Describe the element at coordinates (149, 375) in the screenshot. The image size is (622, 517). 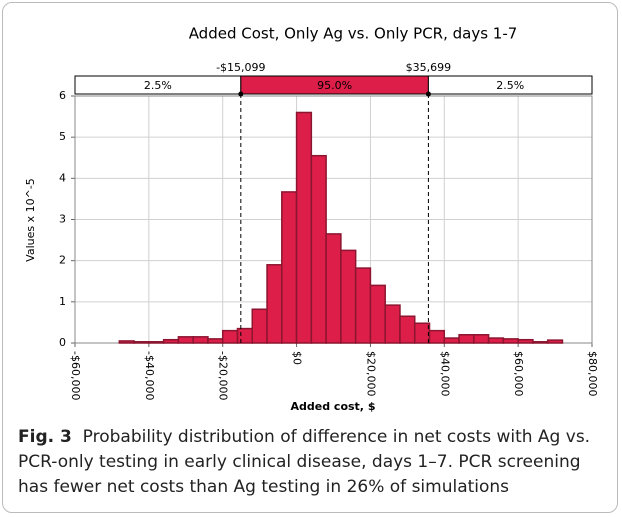
I see `x-tick-label: -$40,000` at that location.